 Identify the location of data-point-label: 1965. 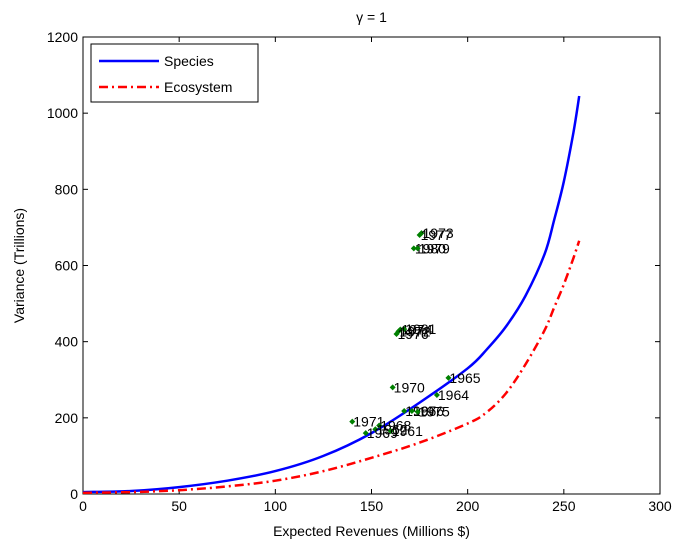
(464, 378).